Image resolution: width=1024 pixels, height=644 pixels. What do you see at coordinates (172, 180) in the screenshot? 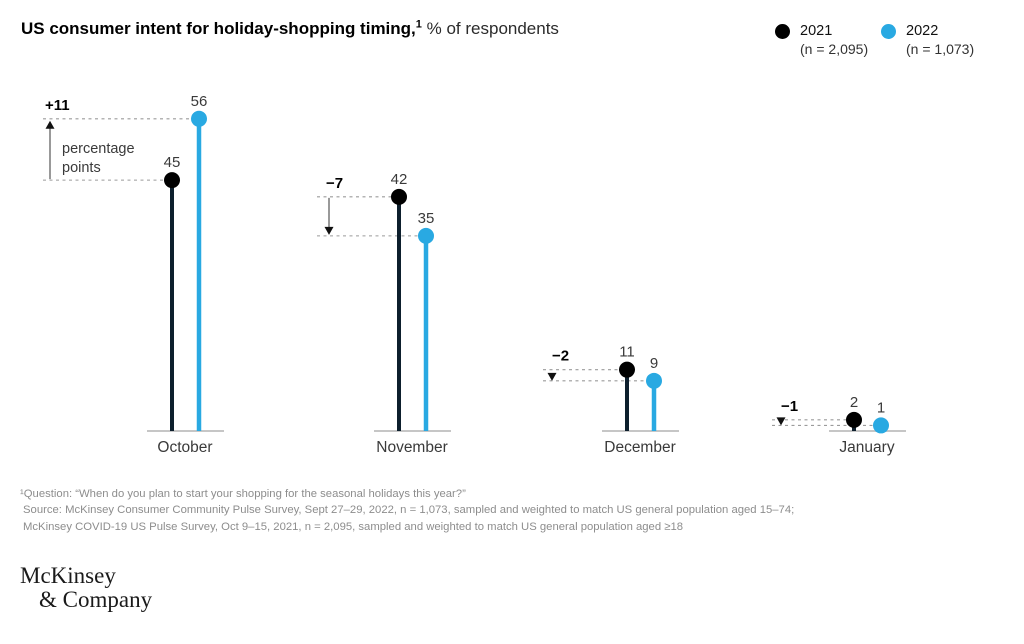
I see `dot-2021-october` at bounding box center [172, 180].